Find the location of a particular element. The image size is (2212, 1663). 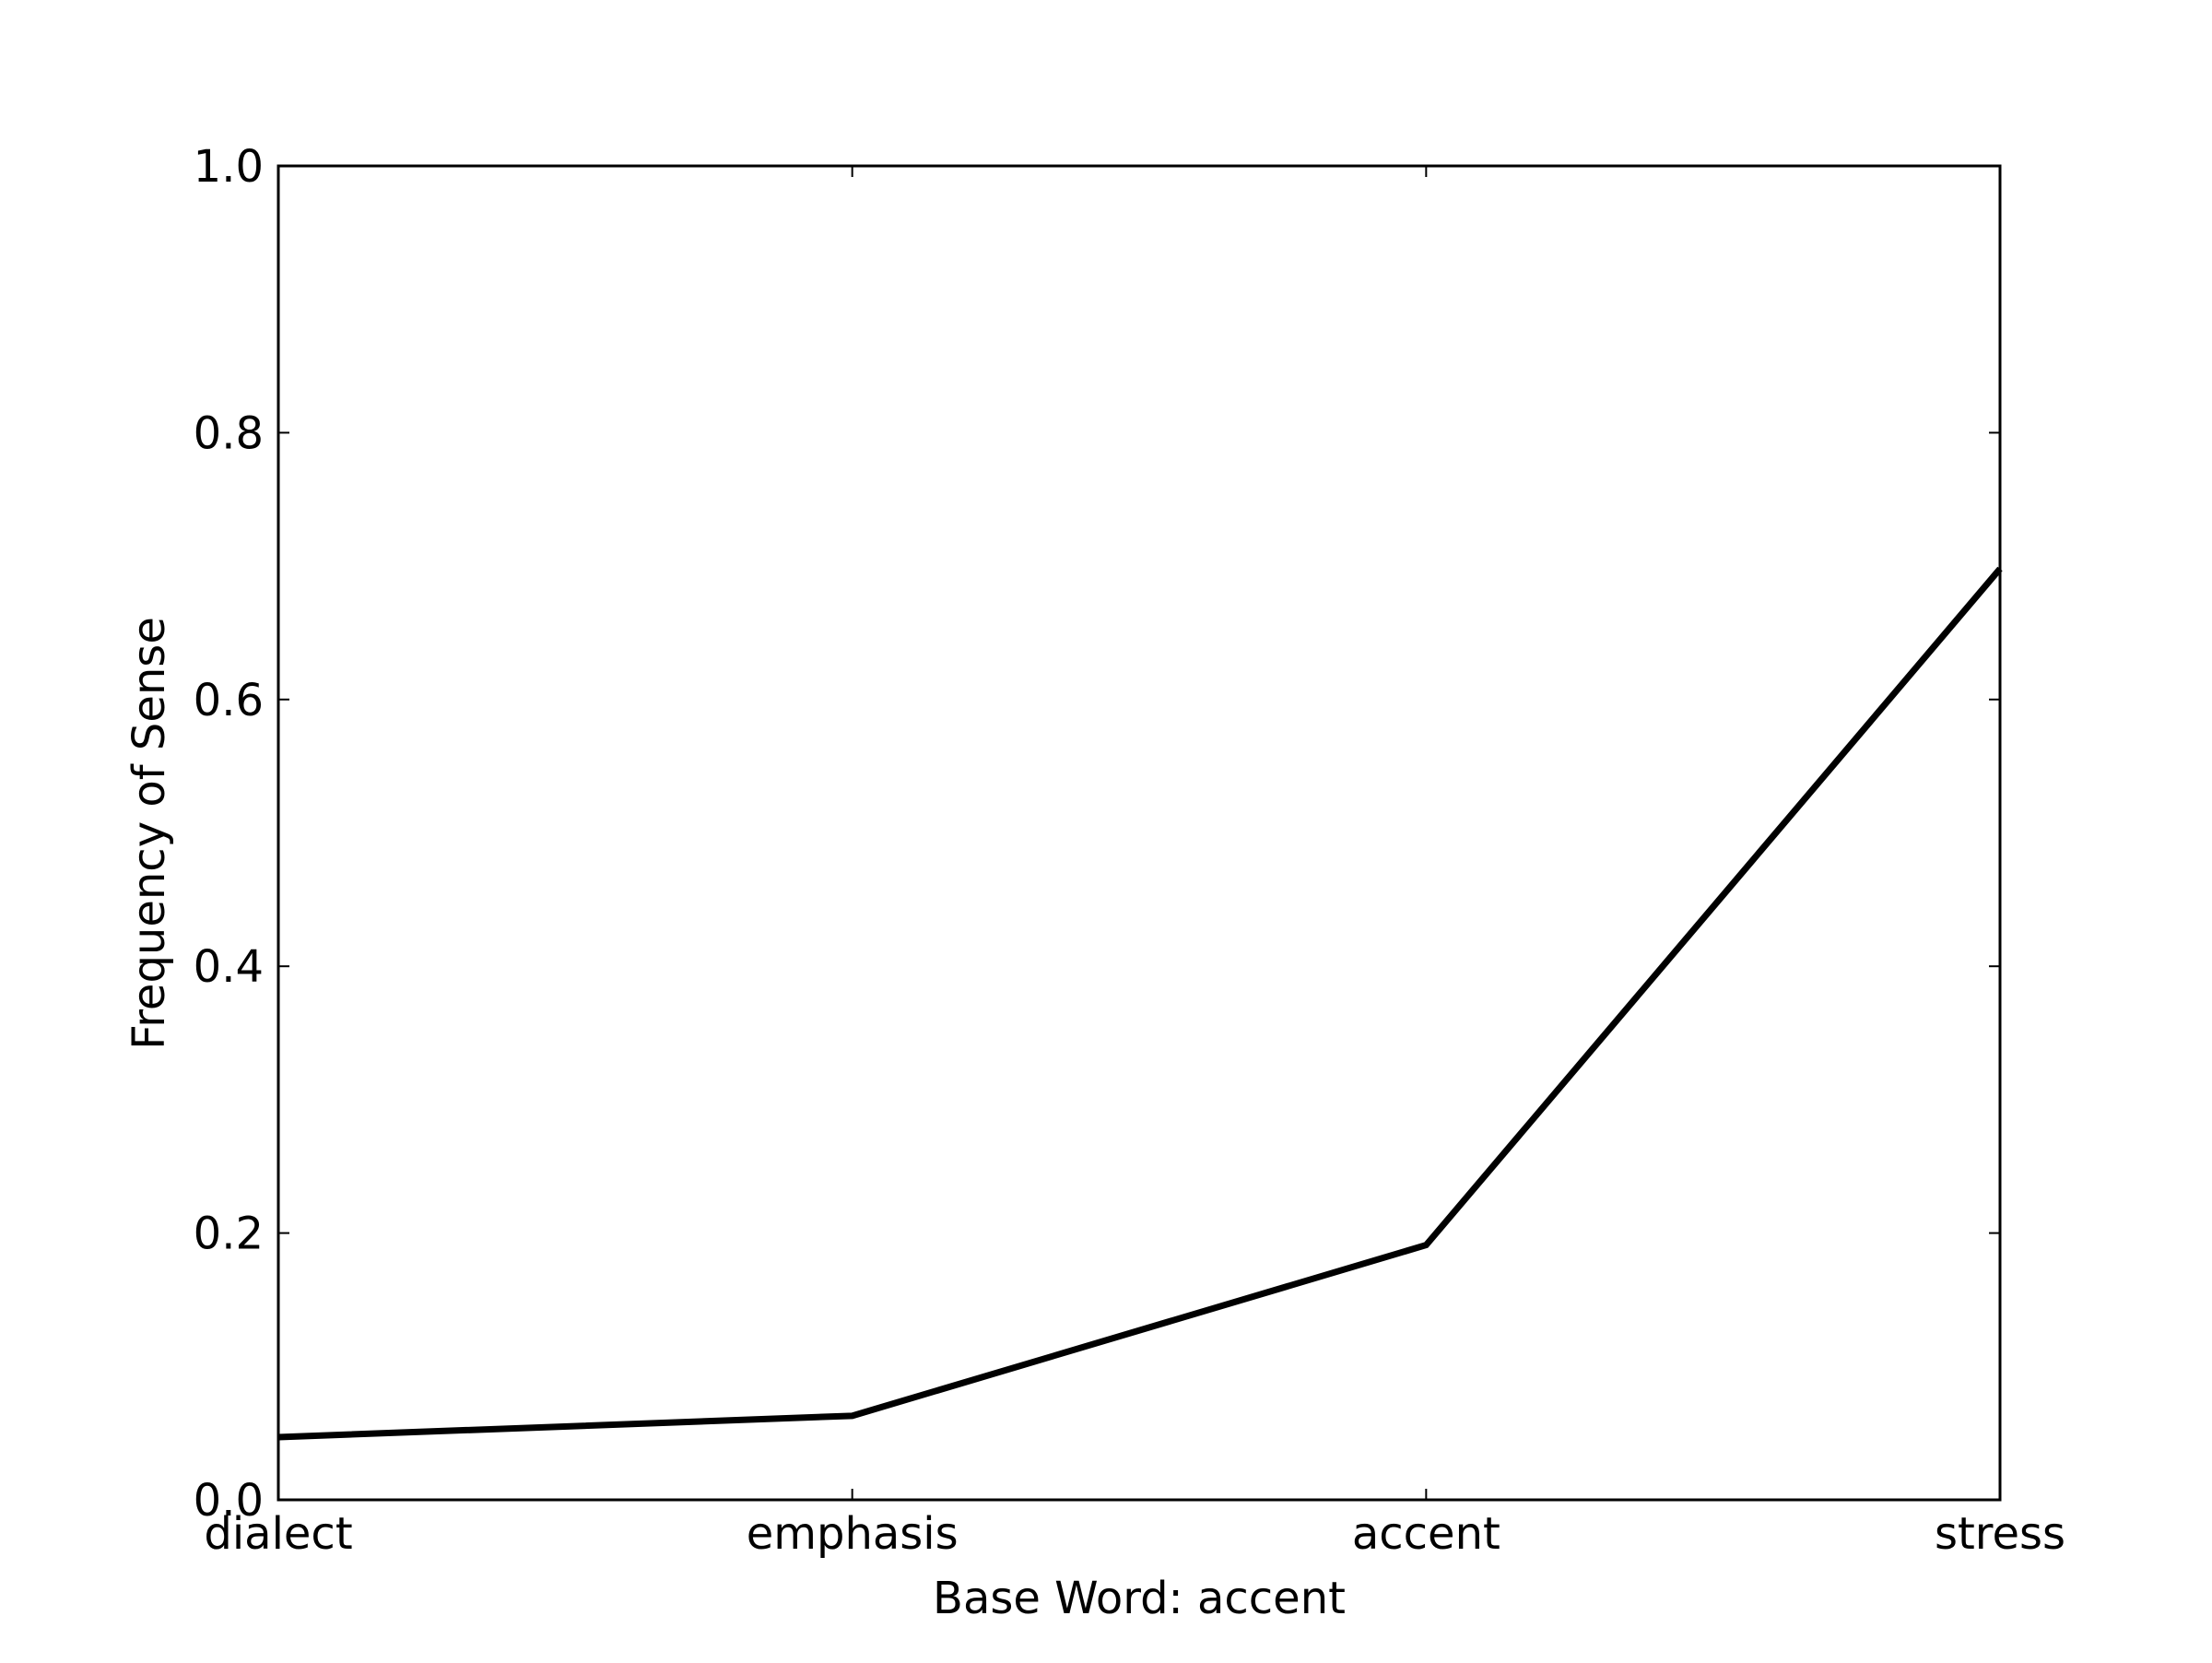

x-tick-label: accent is located at coordinates (1426, 1534).